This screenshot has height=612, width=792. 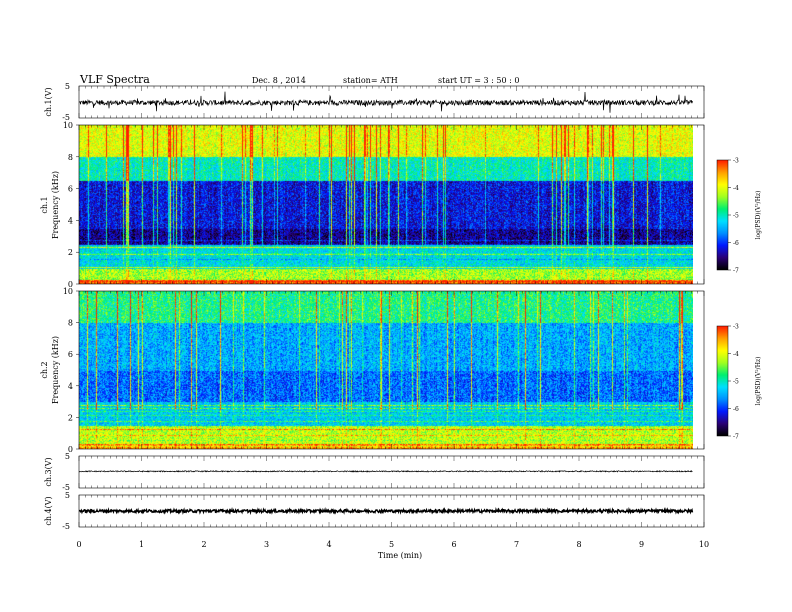 I want to click on ch3-ytick-top: 5, so click(x=67, y=456).